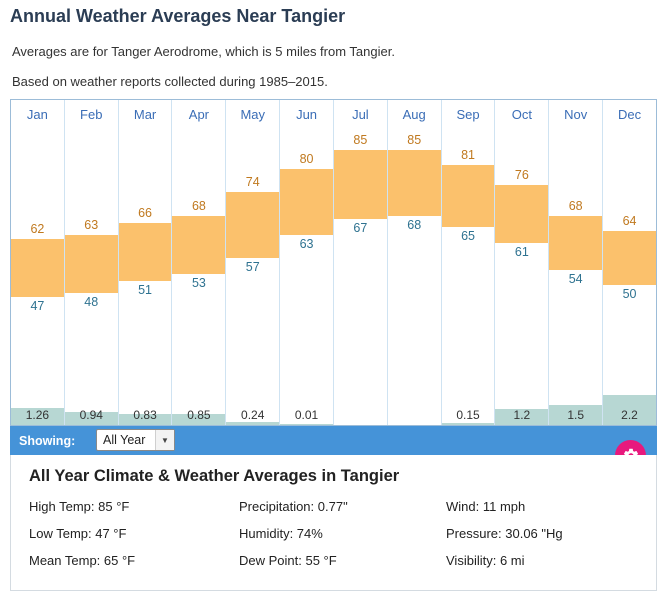  I want to click on stat-item: Humidity: 74%, so click(281, 533).